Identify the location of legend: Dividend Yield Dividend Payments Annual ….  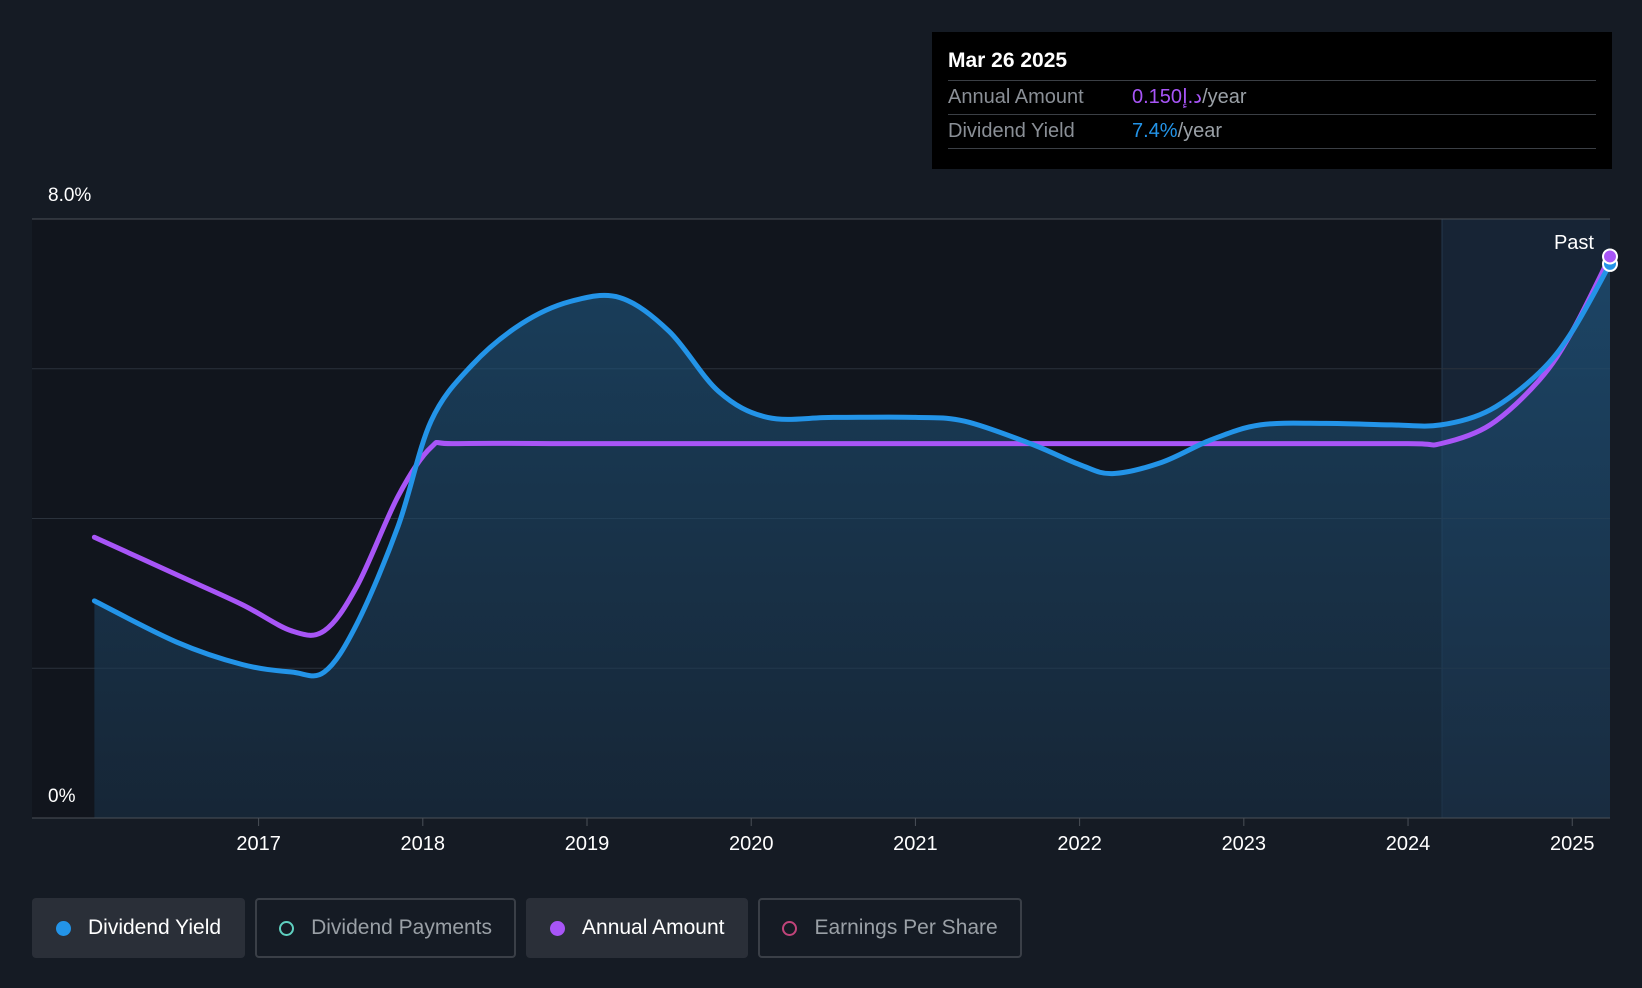
(527, 928).